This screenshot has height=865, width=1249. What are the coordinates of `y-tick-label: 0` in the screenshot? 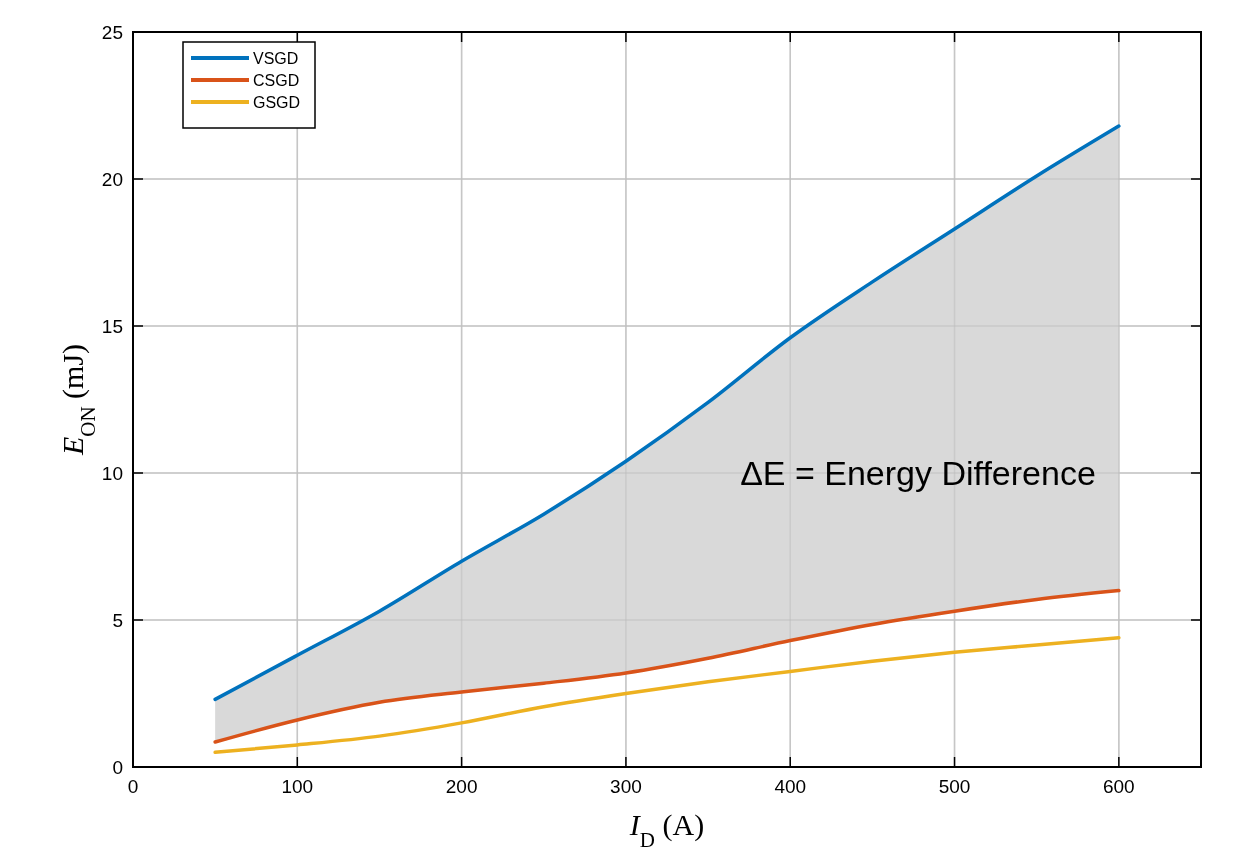 It's located at (117, 767).